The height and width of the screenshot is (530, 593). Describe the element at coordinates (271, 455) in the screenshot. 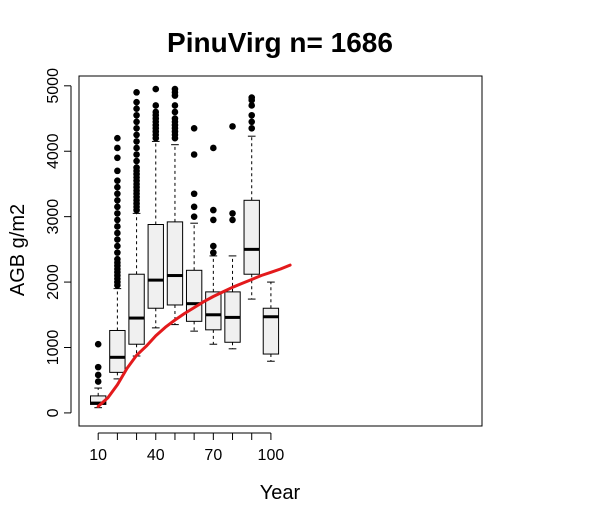

I see `x-tick-label: 100` at that location.